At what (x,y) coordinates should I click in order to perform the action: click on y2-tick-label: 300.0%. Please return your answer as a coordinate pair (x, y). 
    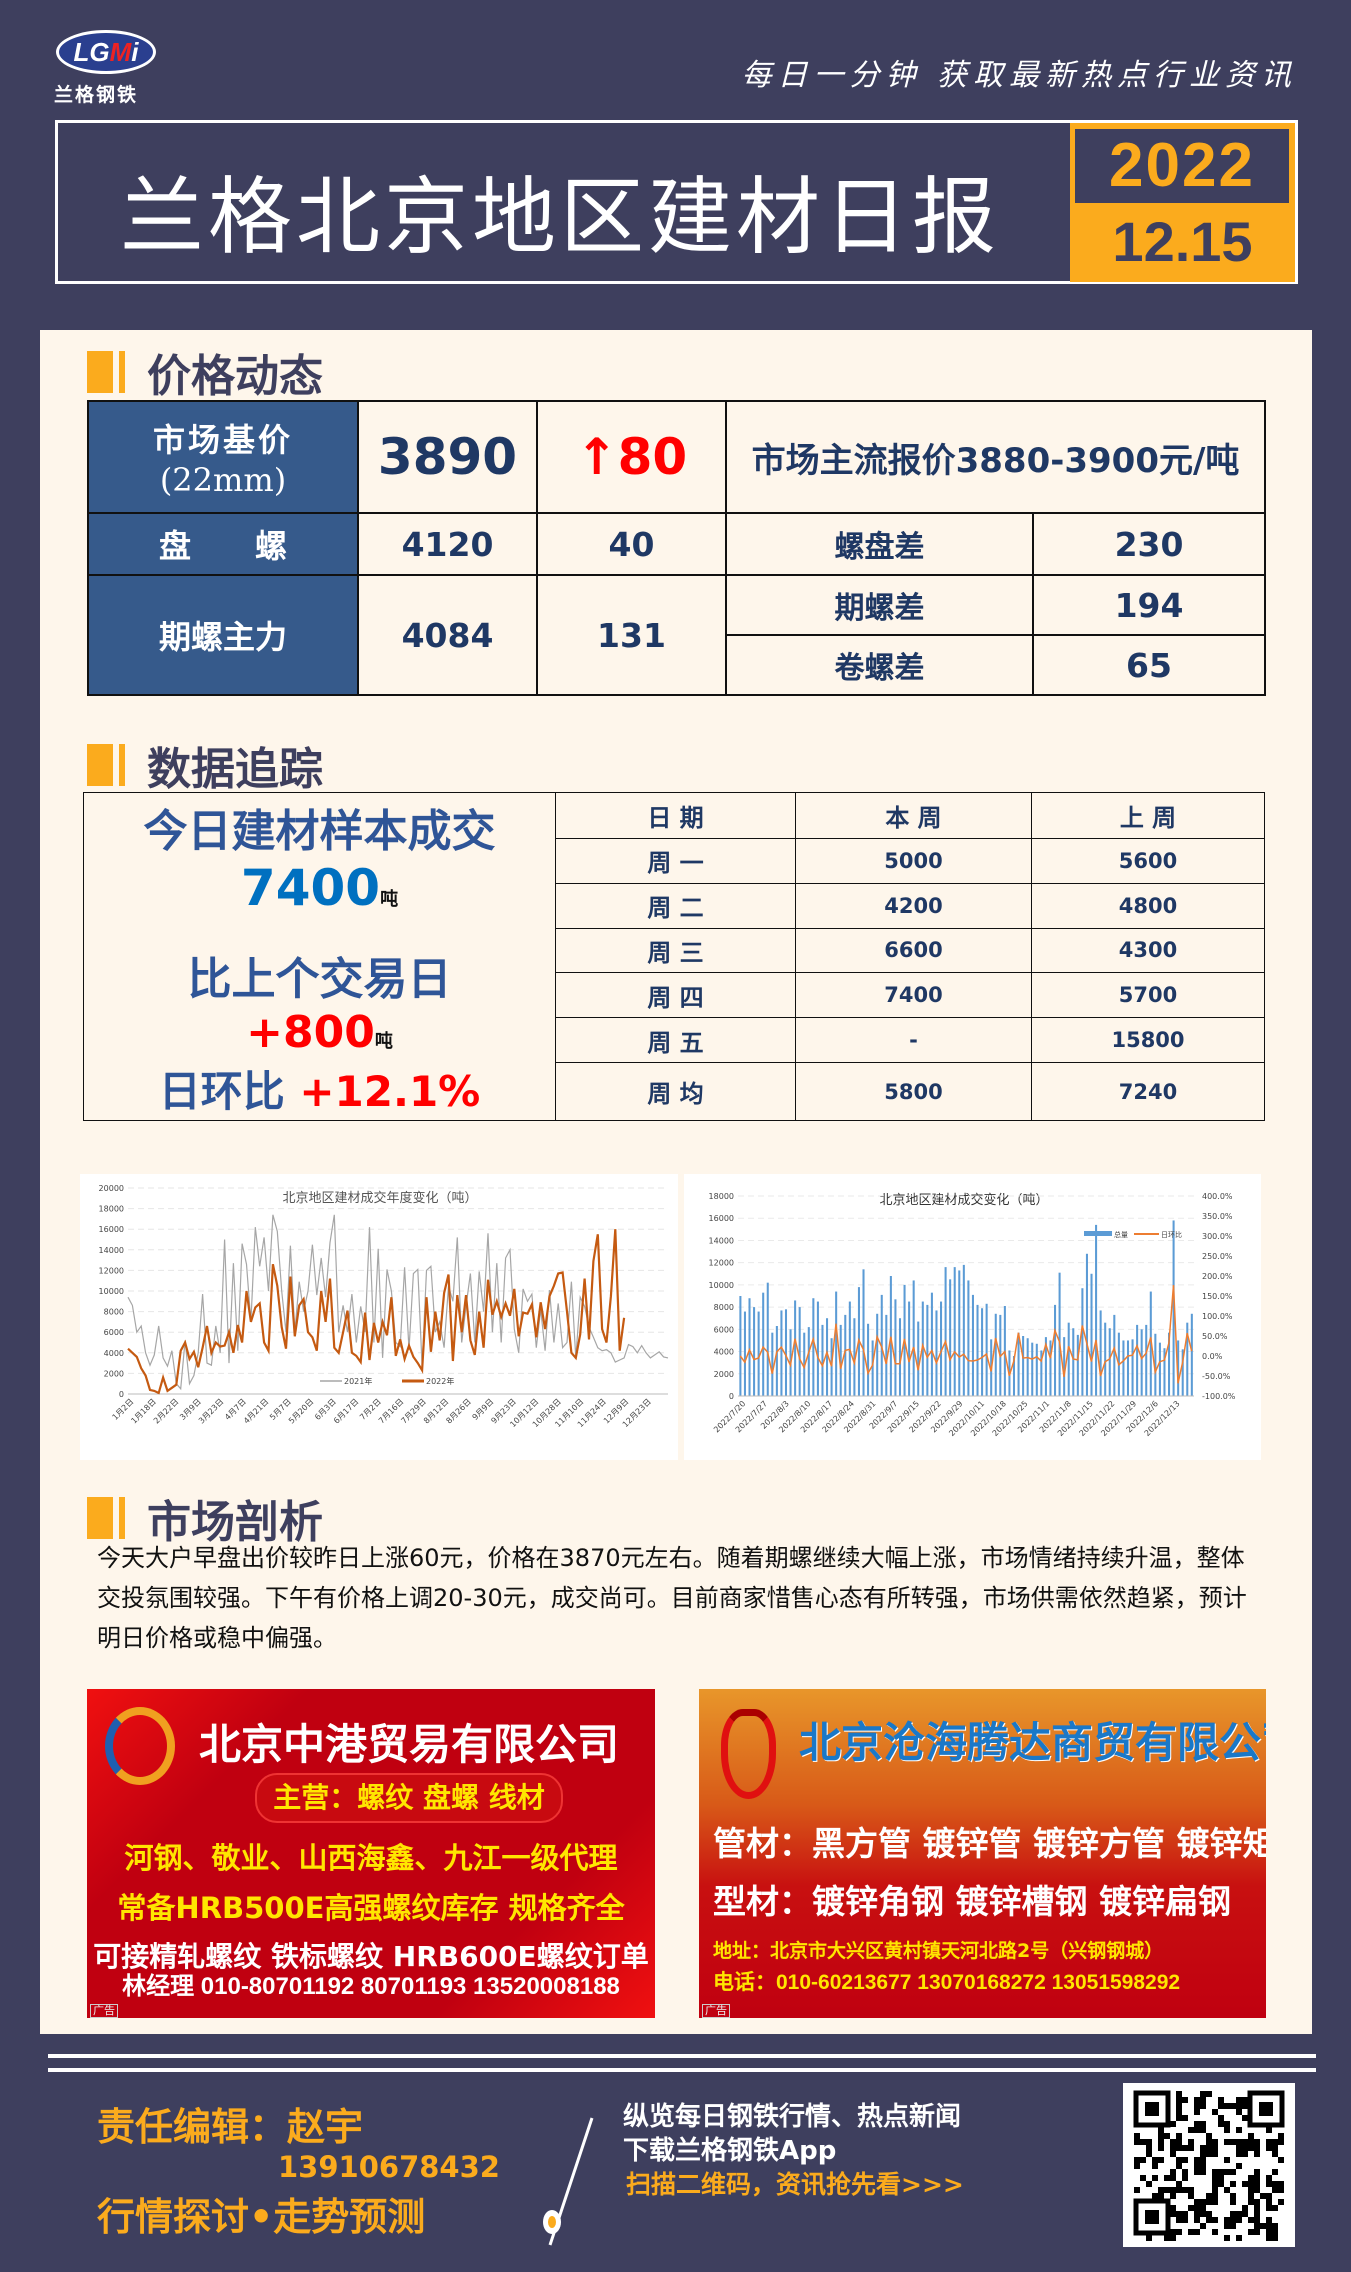
    Looking at the image, I should click on (1217, 1236).